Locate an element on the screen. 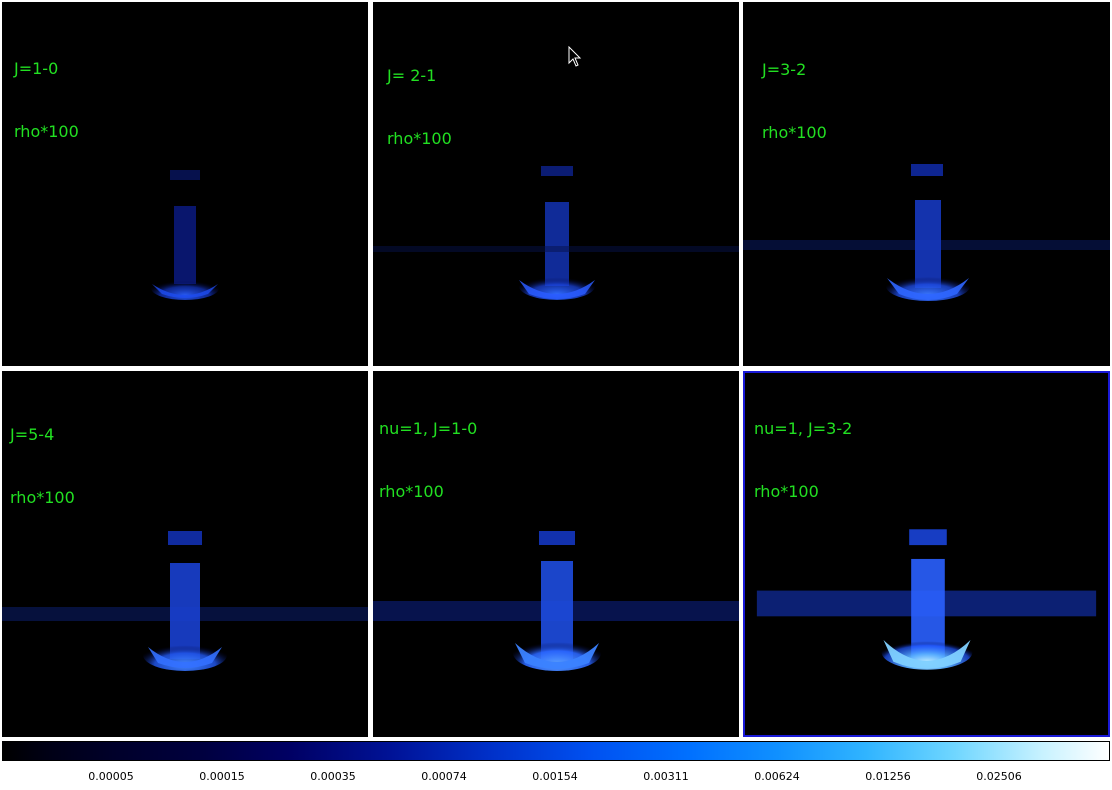 The width and height of the screenshot is (1112, 790). colorbar-tick: 0.00015 is located at coordinates (222, 776).